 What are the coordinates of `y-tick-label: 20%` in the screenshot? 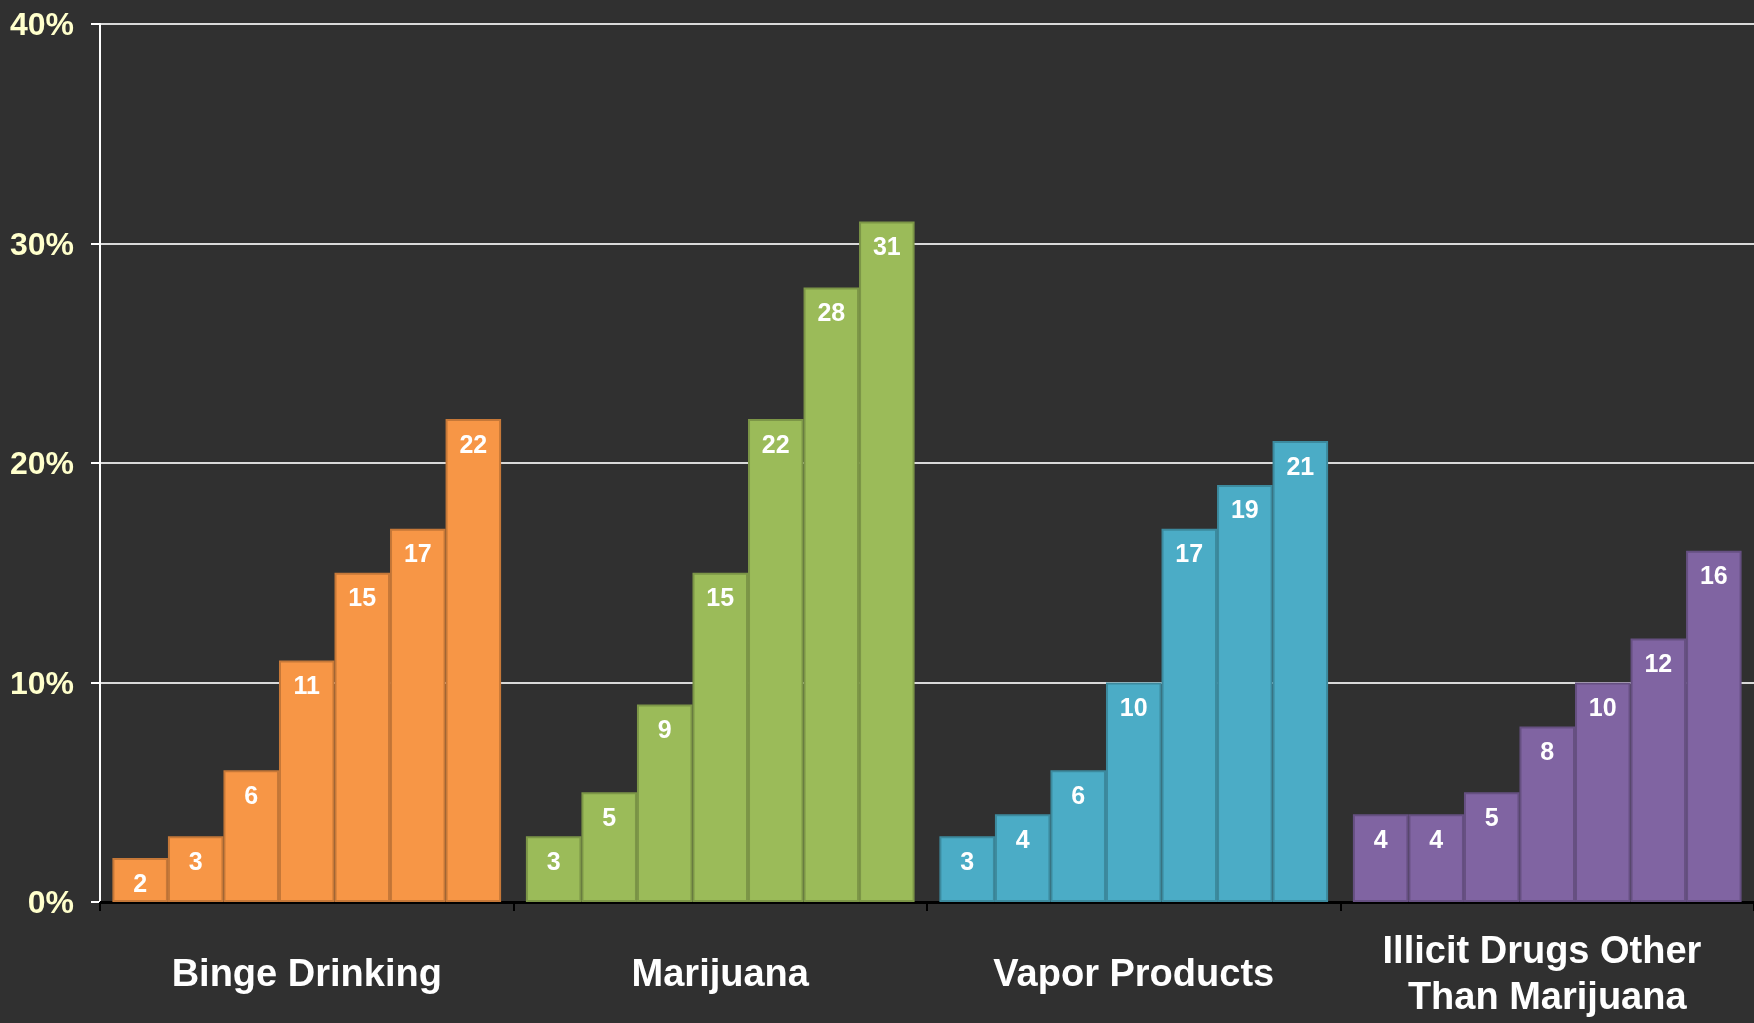 It's located at (41, 463).